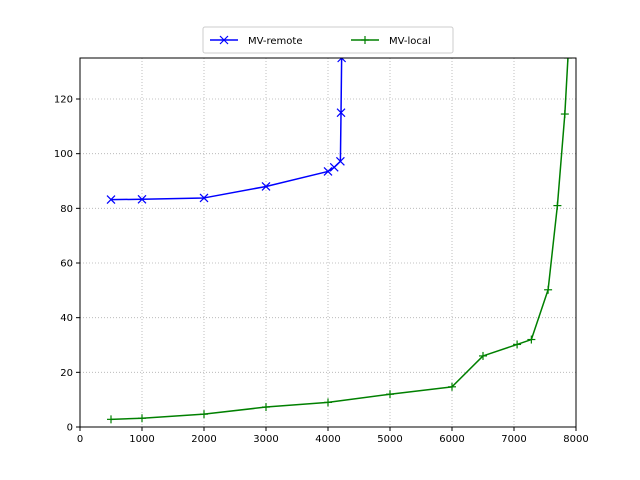  I want to click on y-tick-label: 120, so click(63, 100).